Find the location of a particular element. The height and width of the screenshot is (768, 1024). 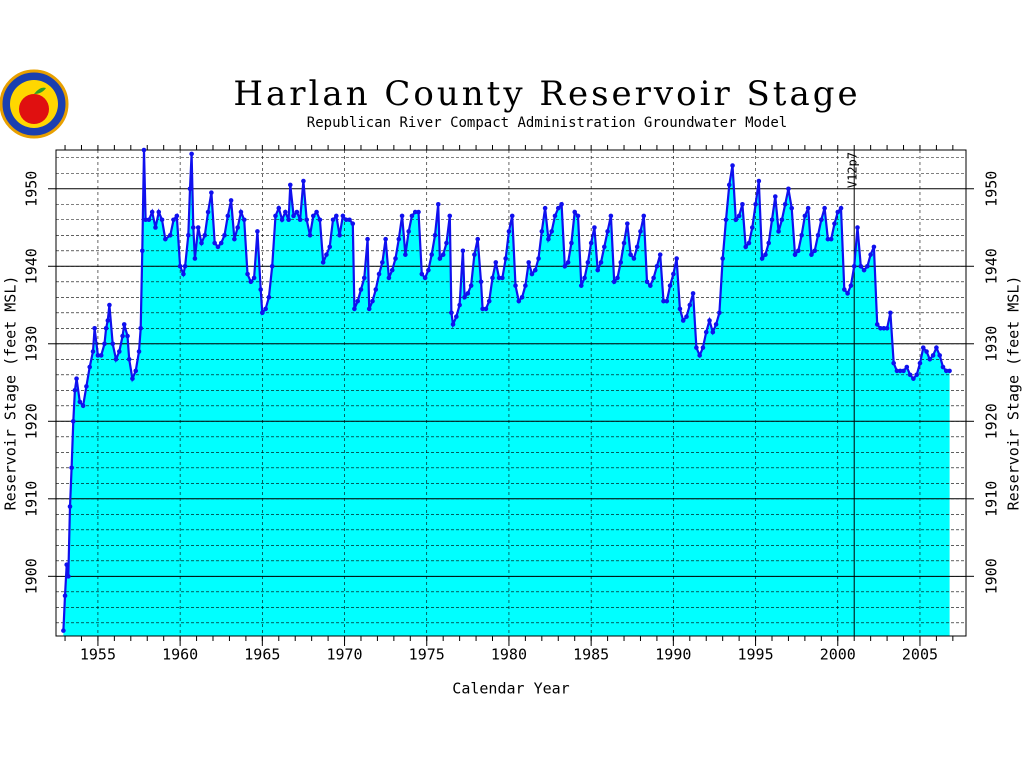

y-axis-label: Reservoir Stage (feet MSL) is located at coordinates (11, 393).